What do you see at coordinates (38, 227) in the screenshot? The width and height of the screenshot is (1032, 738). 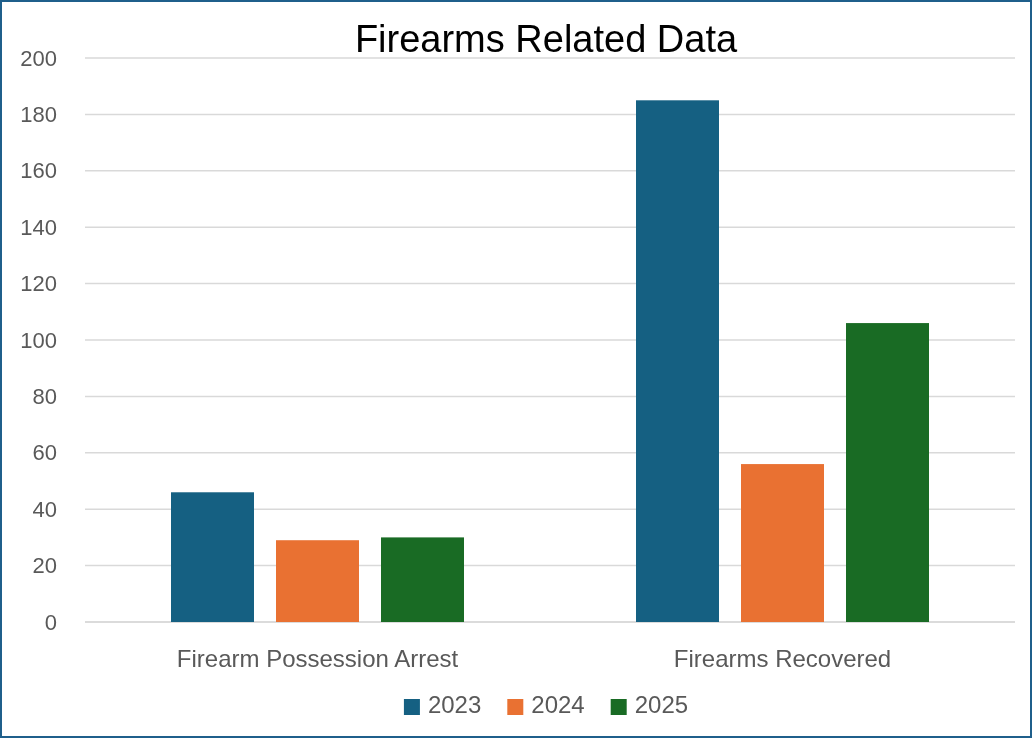 I see `y-tick-label: 140` at bounding box center [38, 227].